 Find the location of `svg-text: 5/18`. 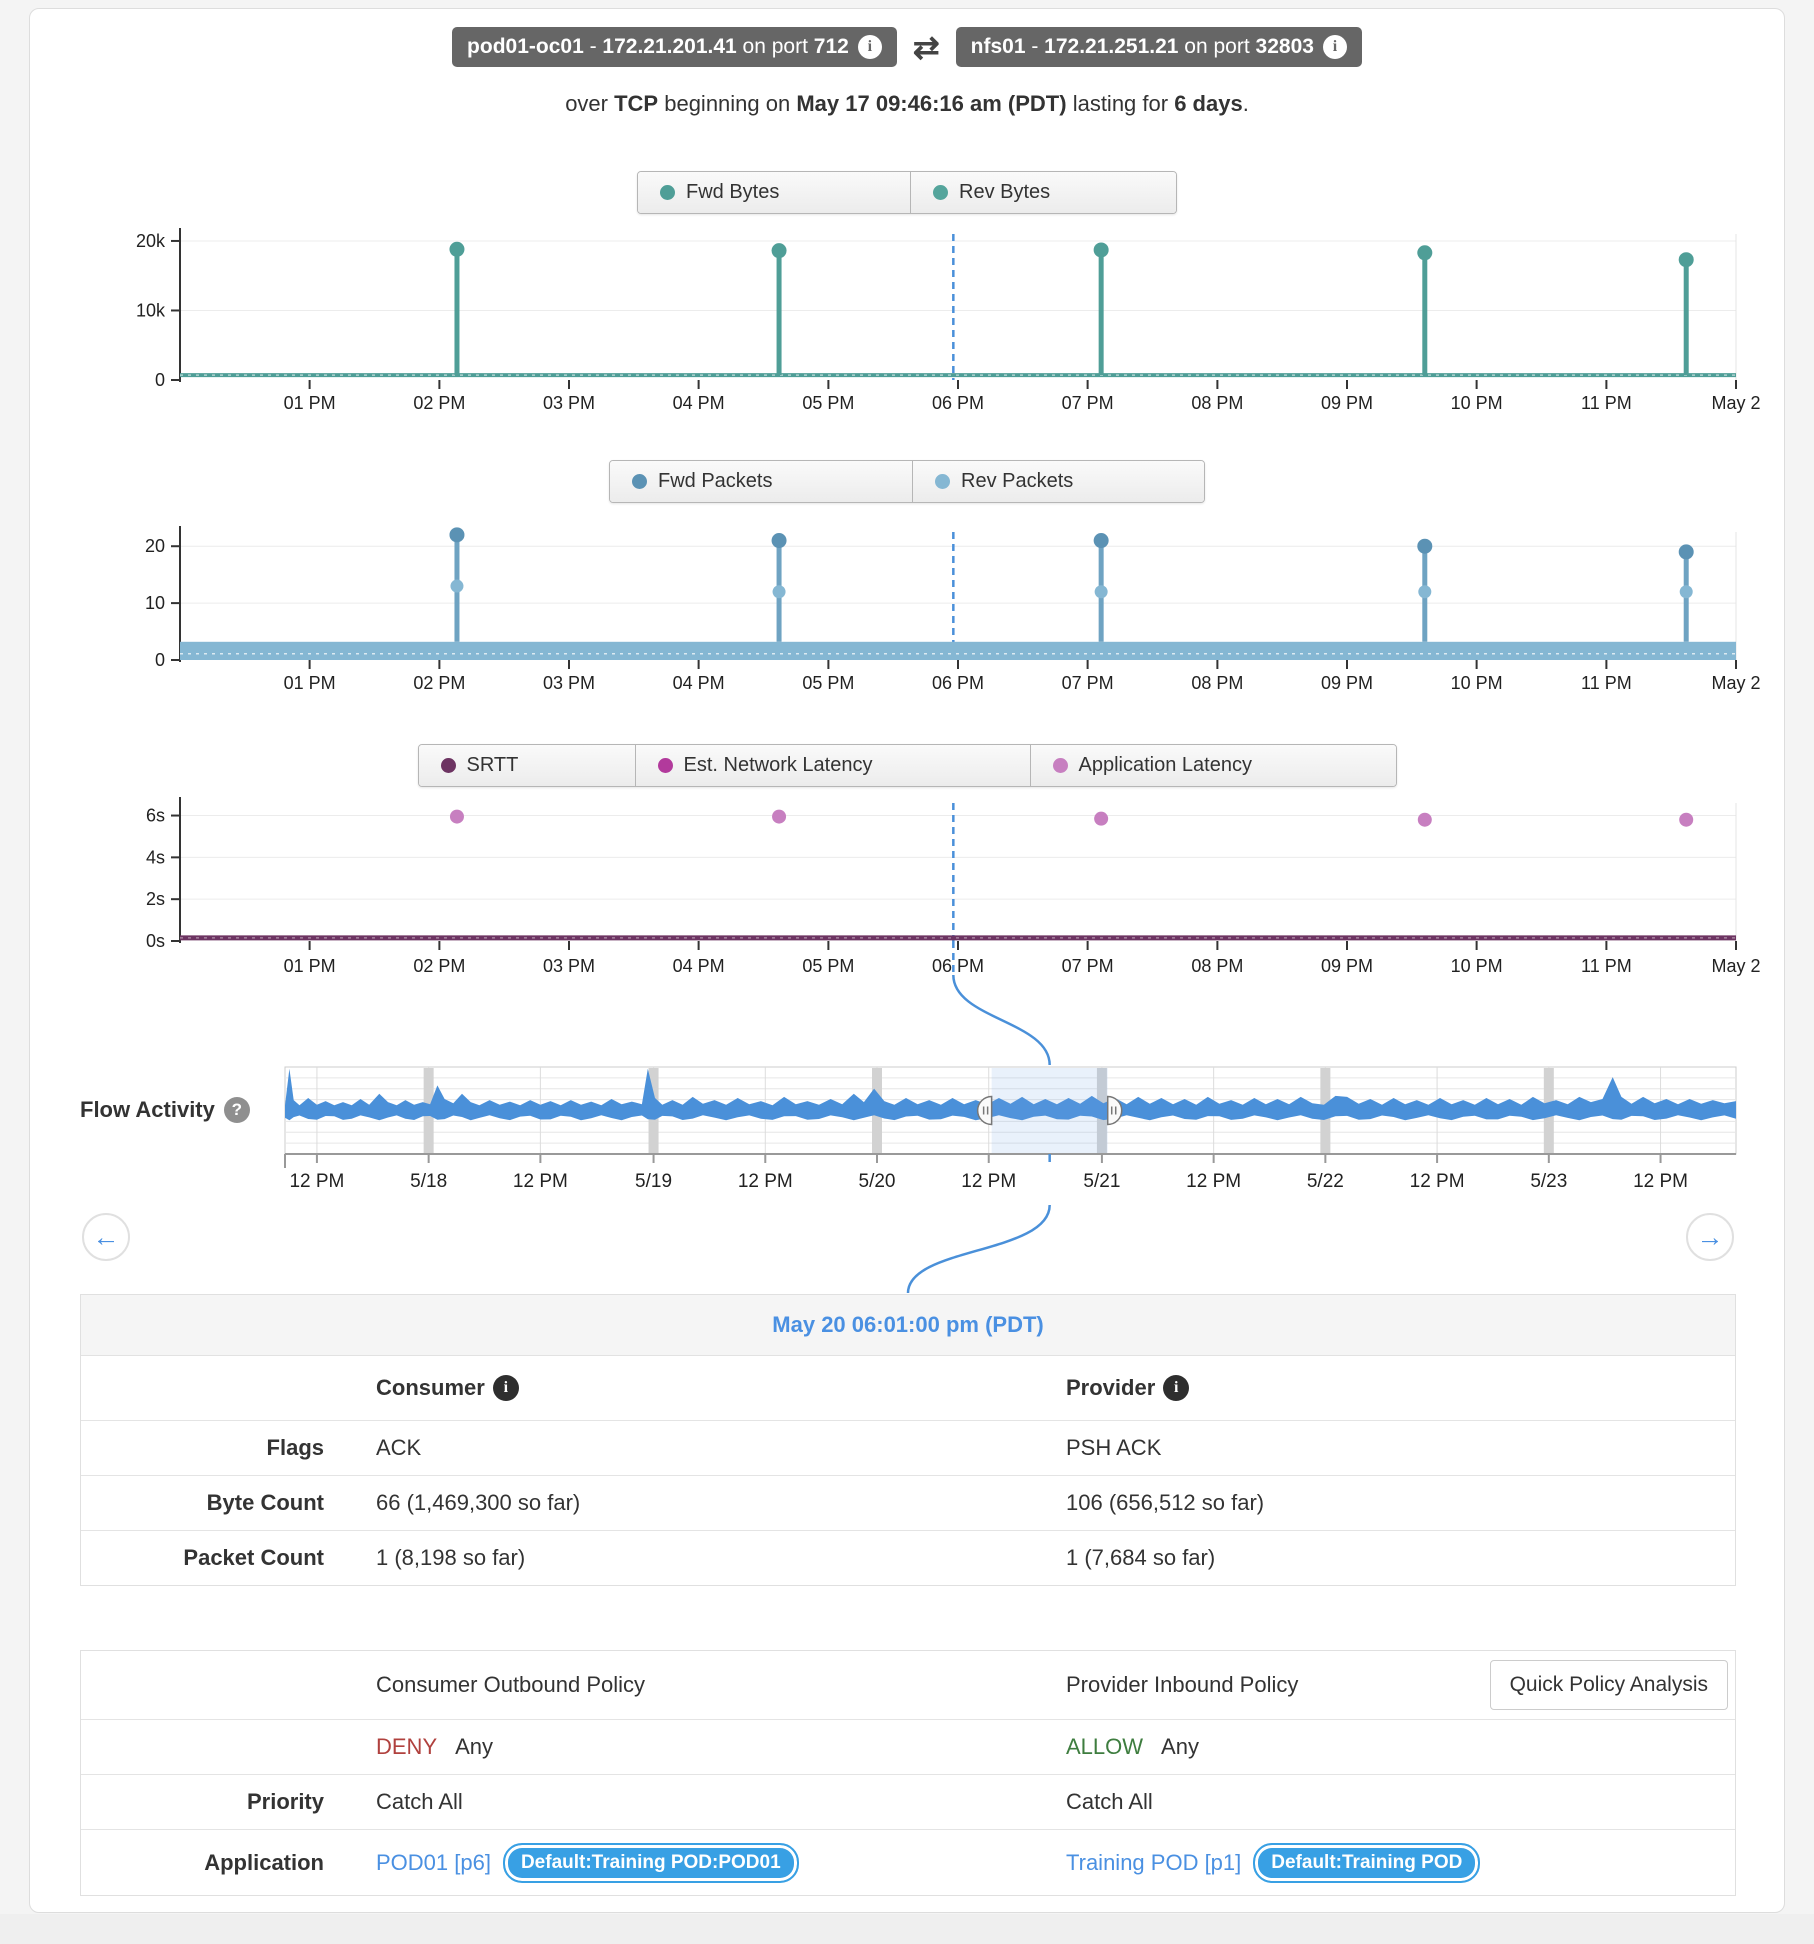

svg-text: 5/18 is located at coordinates (428, 1181).